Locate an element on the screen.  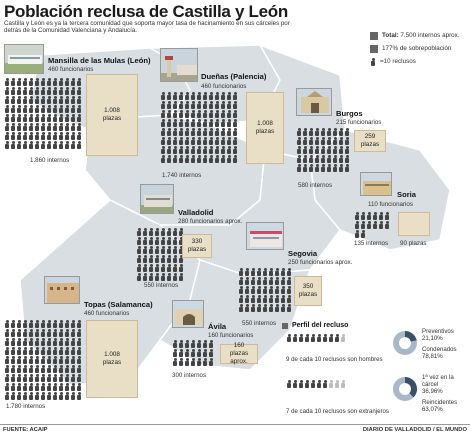
prison-name-leon: Mansilla de las Mulas (León) is located at coordinates (99, 60).